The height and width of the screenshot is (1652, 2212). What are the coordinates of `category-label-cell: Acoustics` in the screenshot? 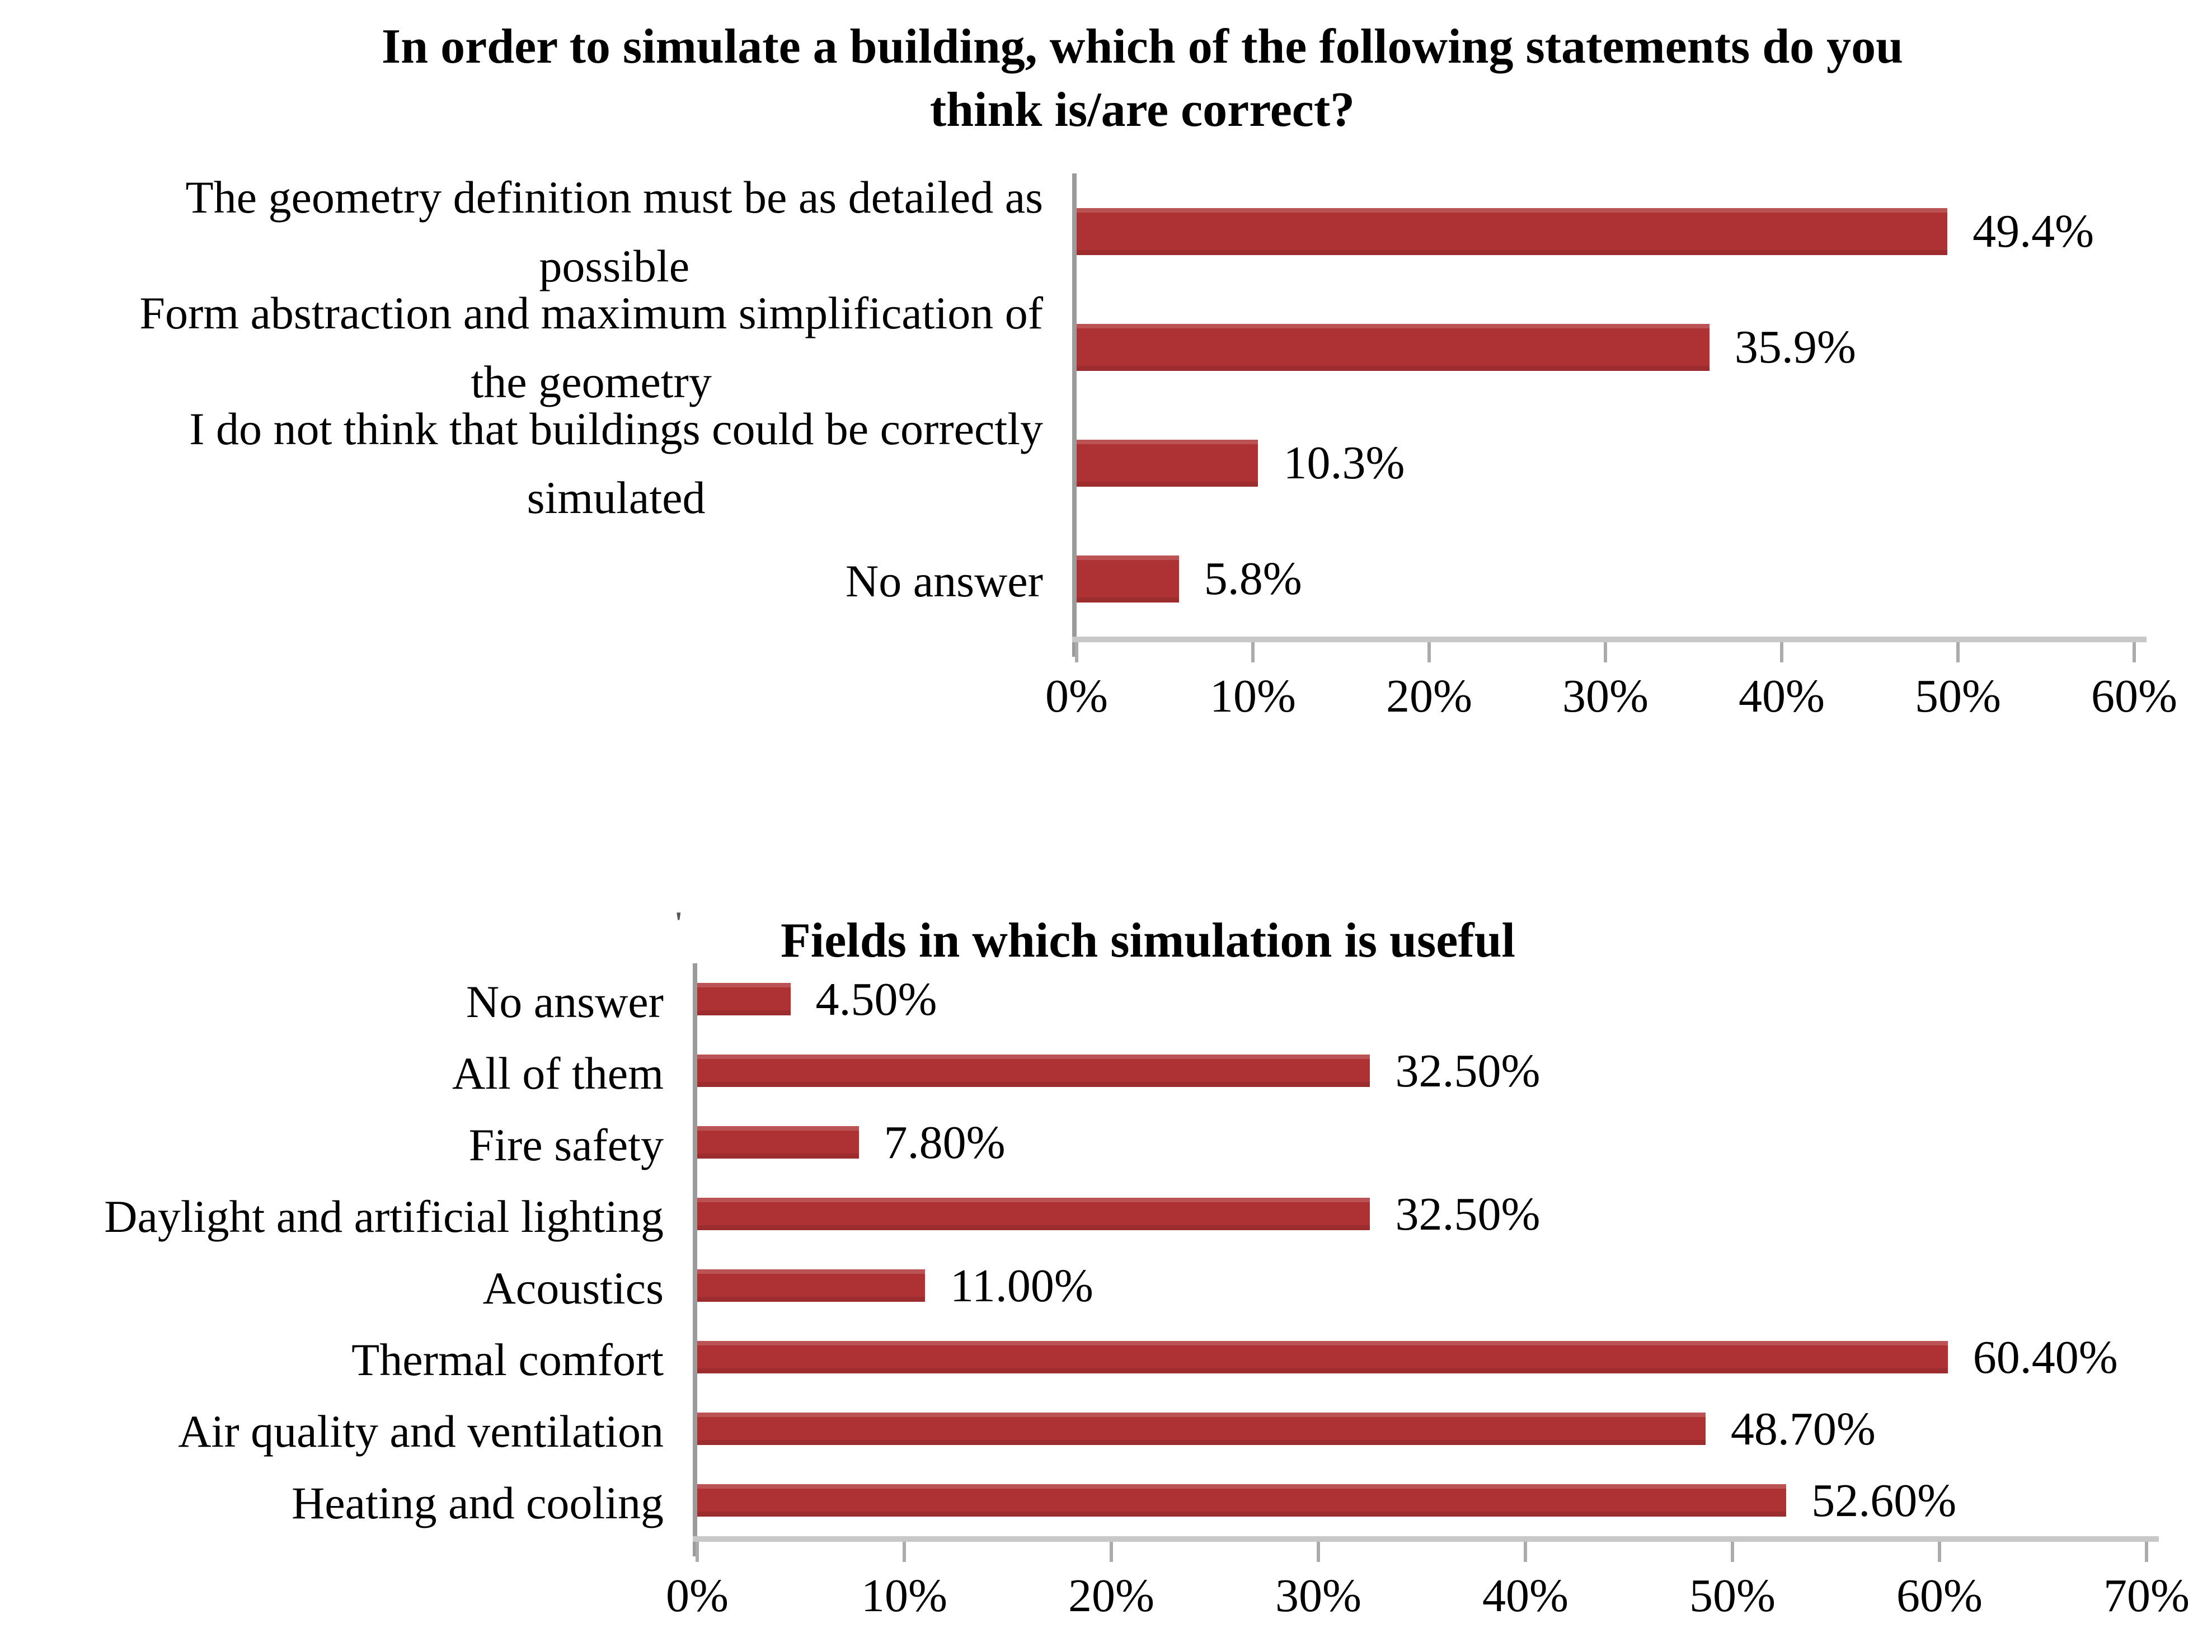 It's located at (347, 1286).